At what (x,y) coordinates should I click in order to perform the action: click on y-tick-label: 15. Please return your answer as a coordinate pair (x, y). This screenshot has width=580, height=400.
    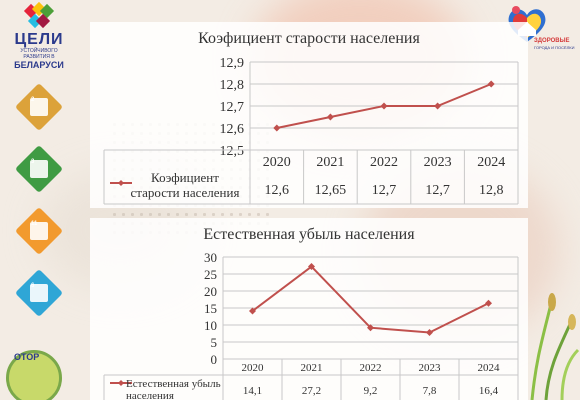
    Looking at the image, I should click on (210, 308).